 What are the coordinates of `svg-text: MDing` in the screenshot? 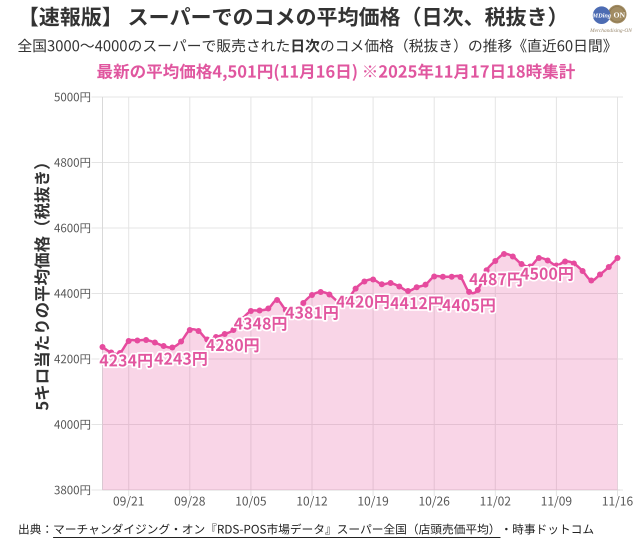 It's located at (602, 16).